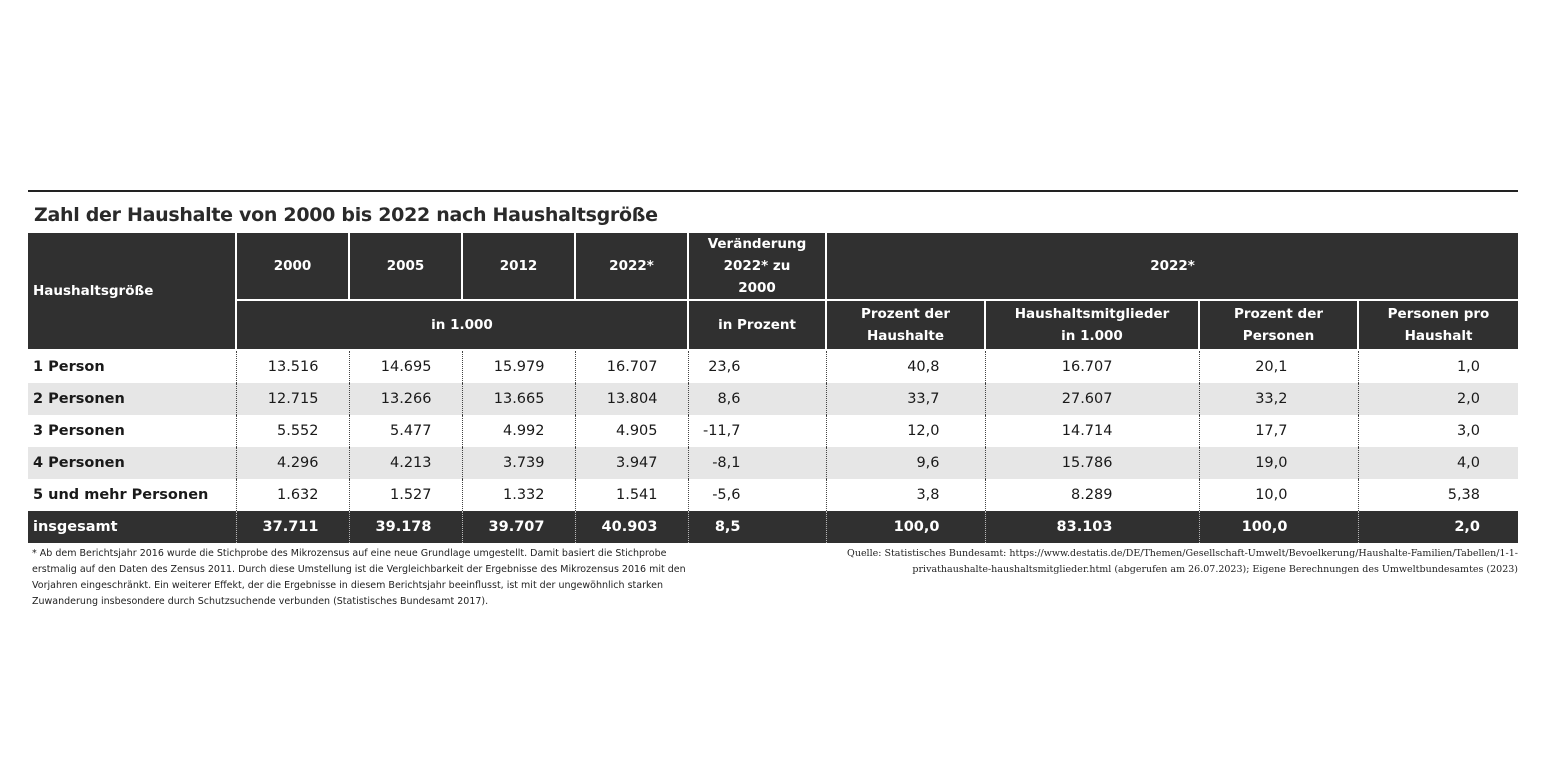 The width and height of the screenshot is (1545, 775). What do you see at coordinates (518, 399) in the screenshot?
I see `cell-2012: 13.665` at bounding box center [518, 399].